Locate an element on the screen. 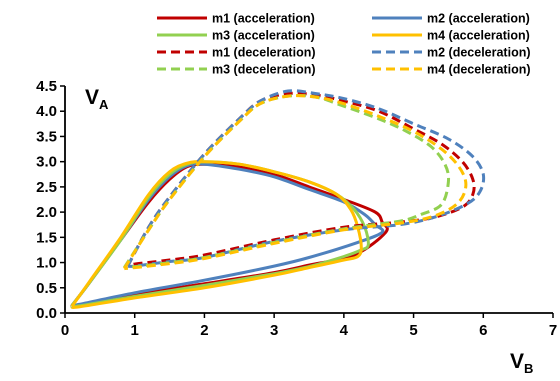 Image resolution: width=560 pixels, height=381 pixels. x-tick-label: 1 is located at coordinates (135, 330).